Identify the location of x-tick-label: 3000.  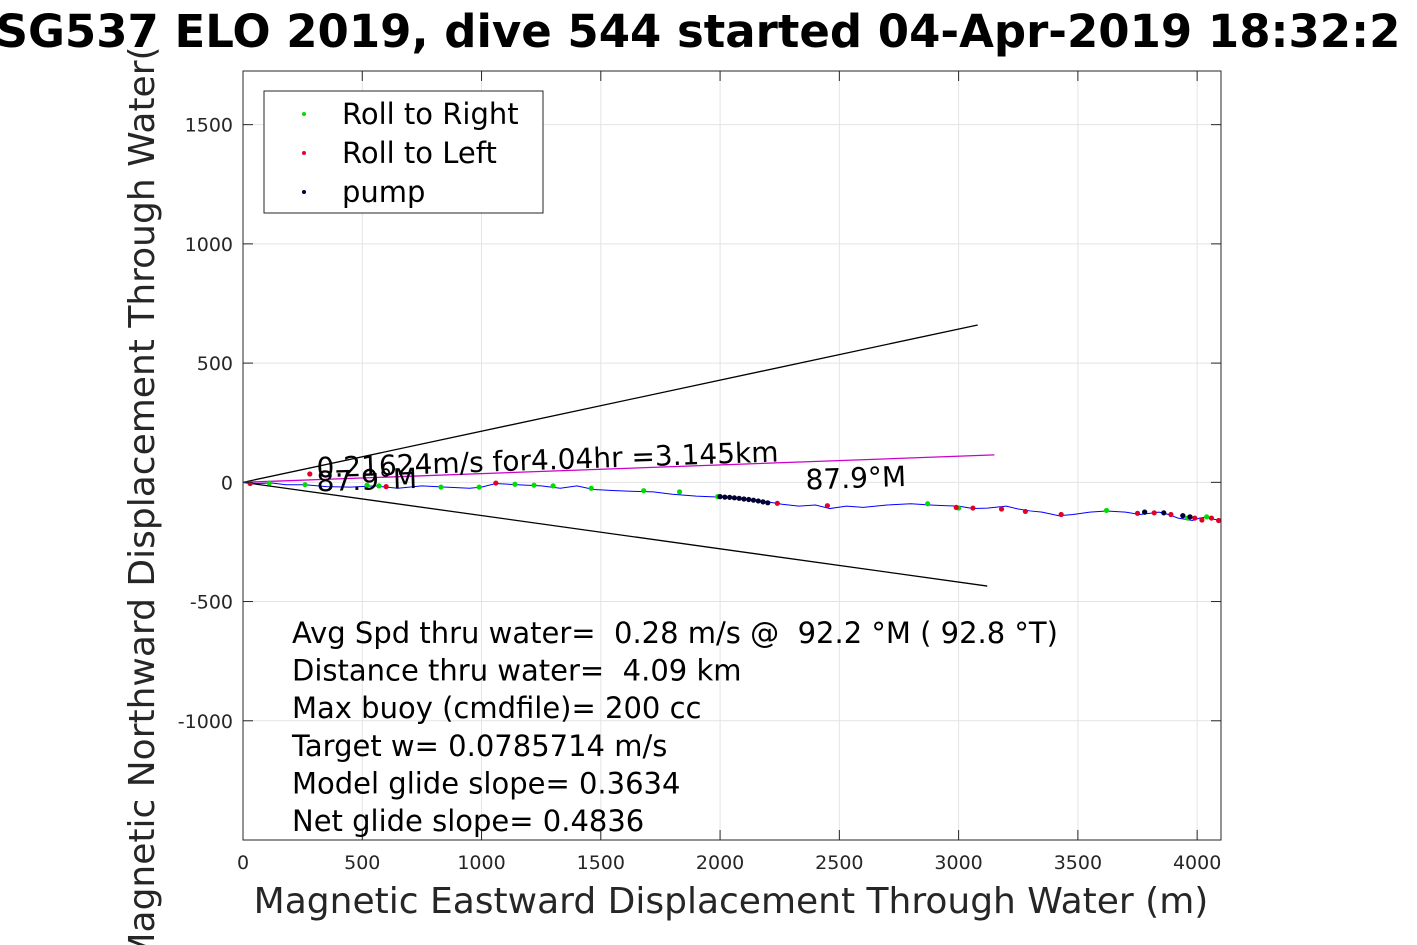
(958, 863).